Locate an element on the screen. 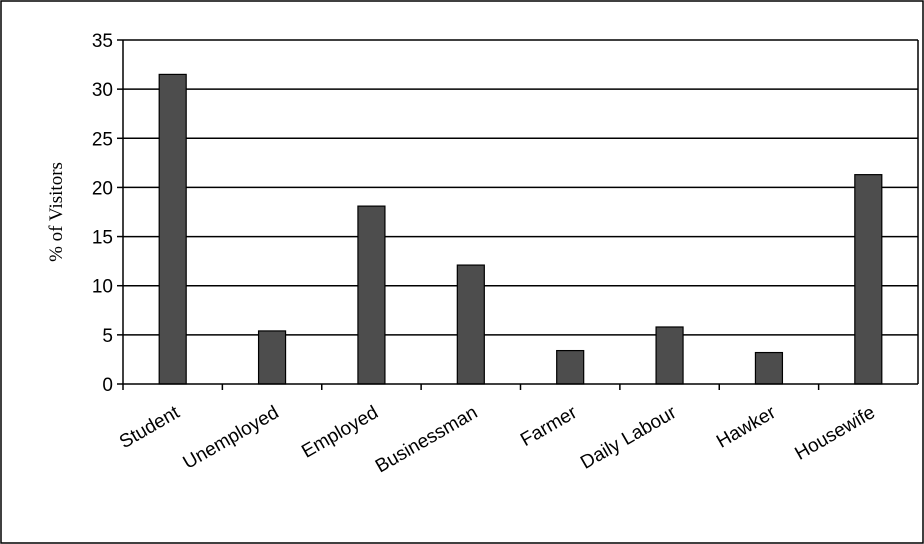  y-tick-label: 10 is located at coordinates (102, 287).